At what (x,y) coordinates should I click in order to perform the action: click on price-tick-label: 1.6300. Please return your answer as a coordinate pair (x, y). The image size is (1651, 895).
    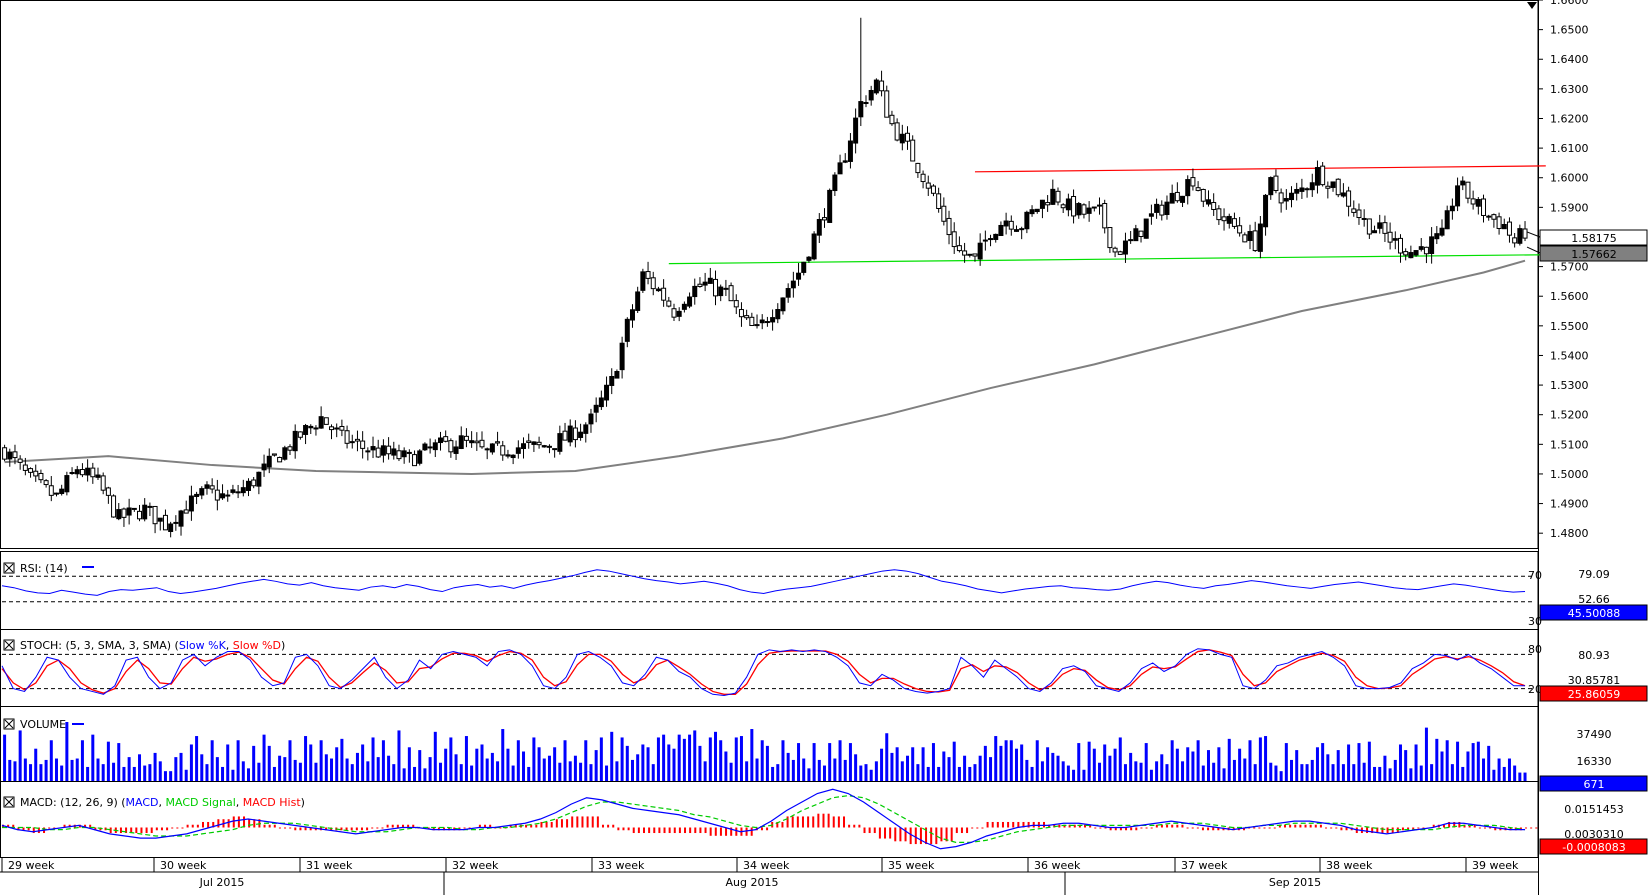
    Looking at the image, I should click on (1569, 89).